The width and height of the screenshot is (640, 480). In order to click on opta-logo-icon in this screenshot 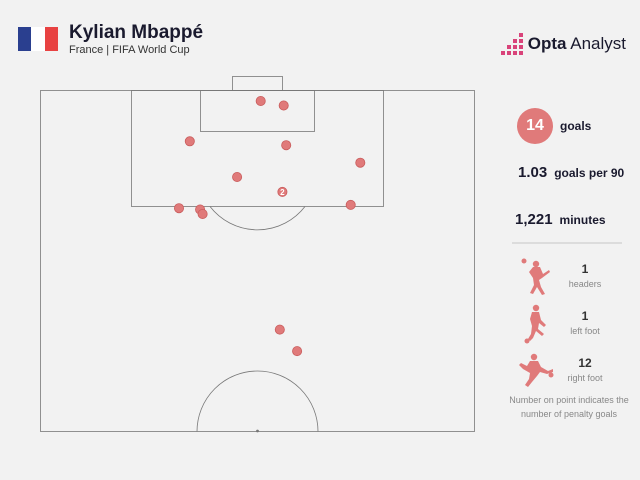, I will do `click(511, 44)`.